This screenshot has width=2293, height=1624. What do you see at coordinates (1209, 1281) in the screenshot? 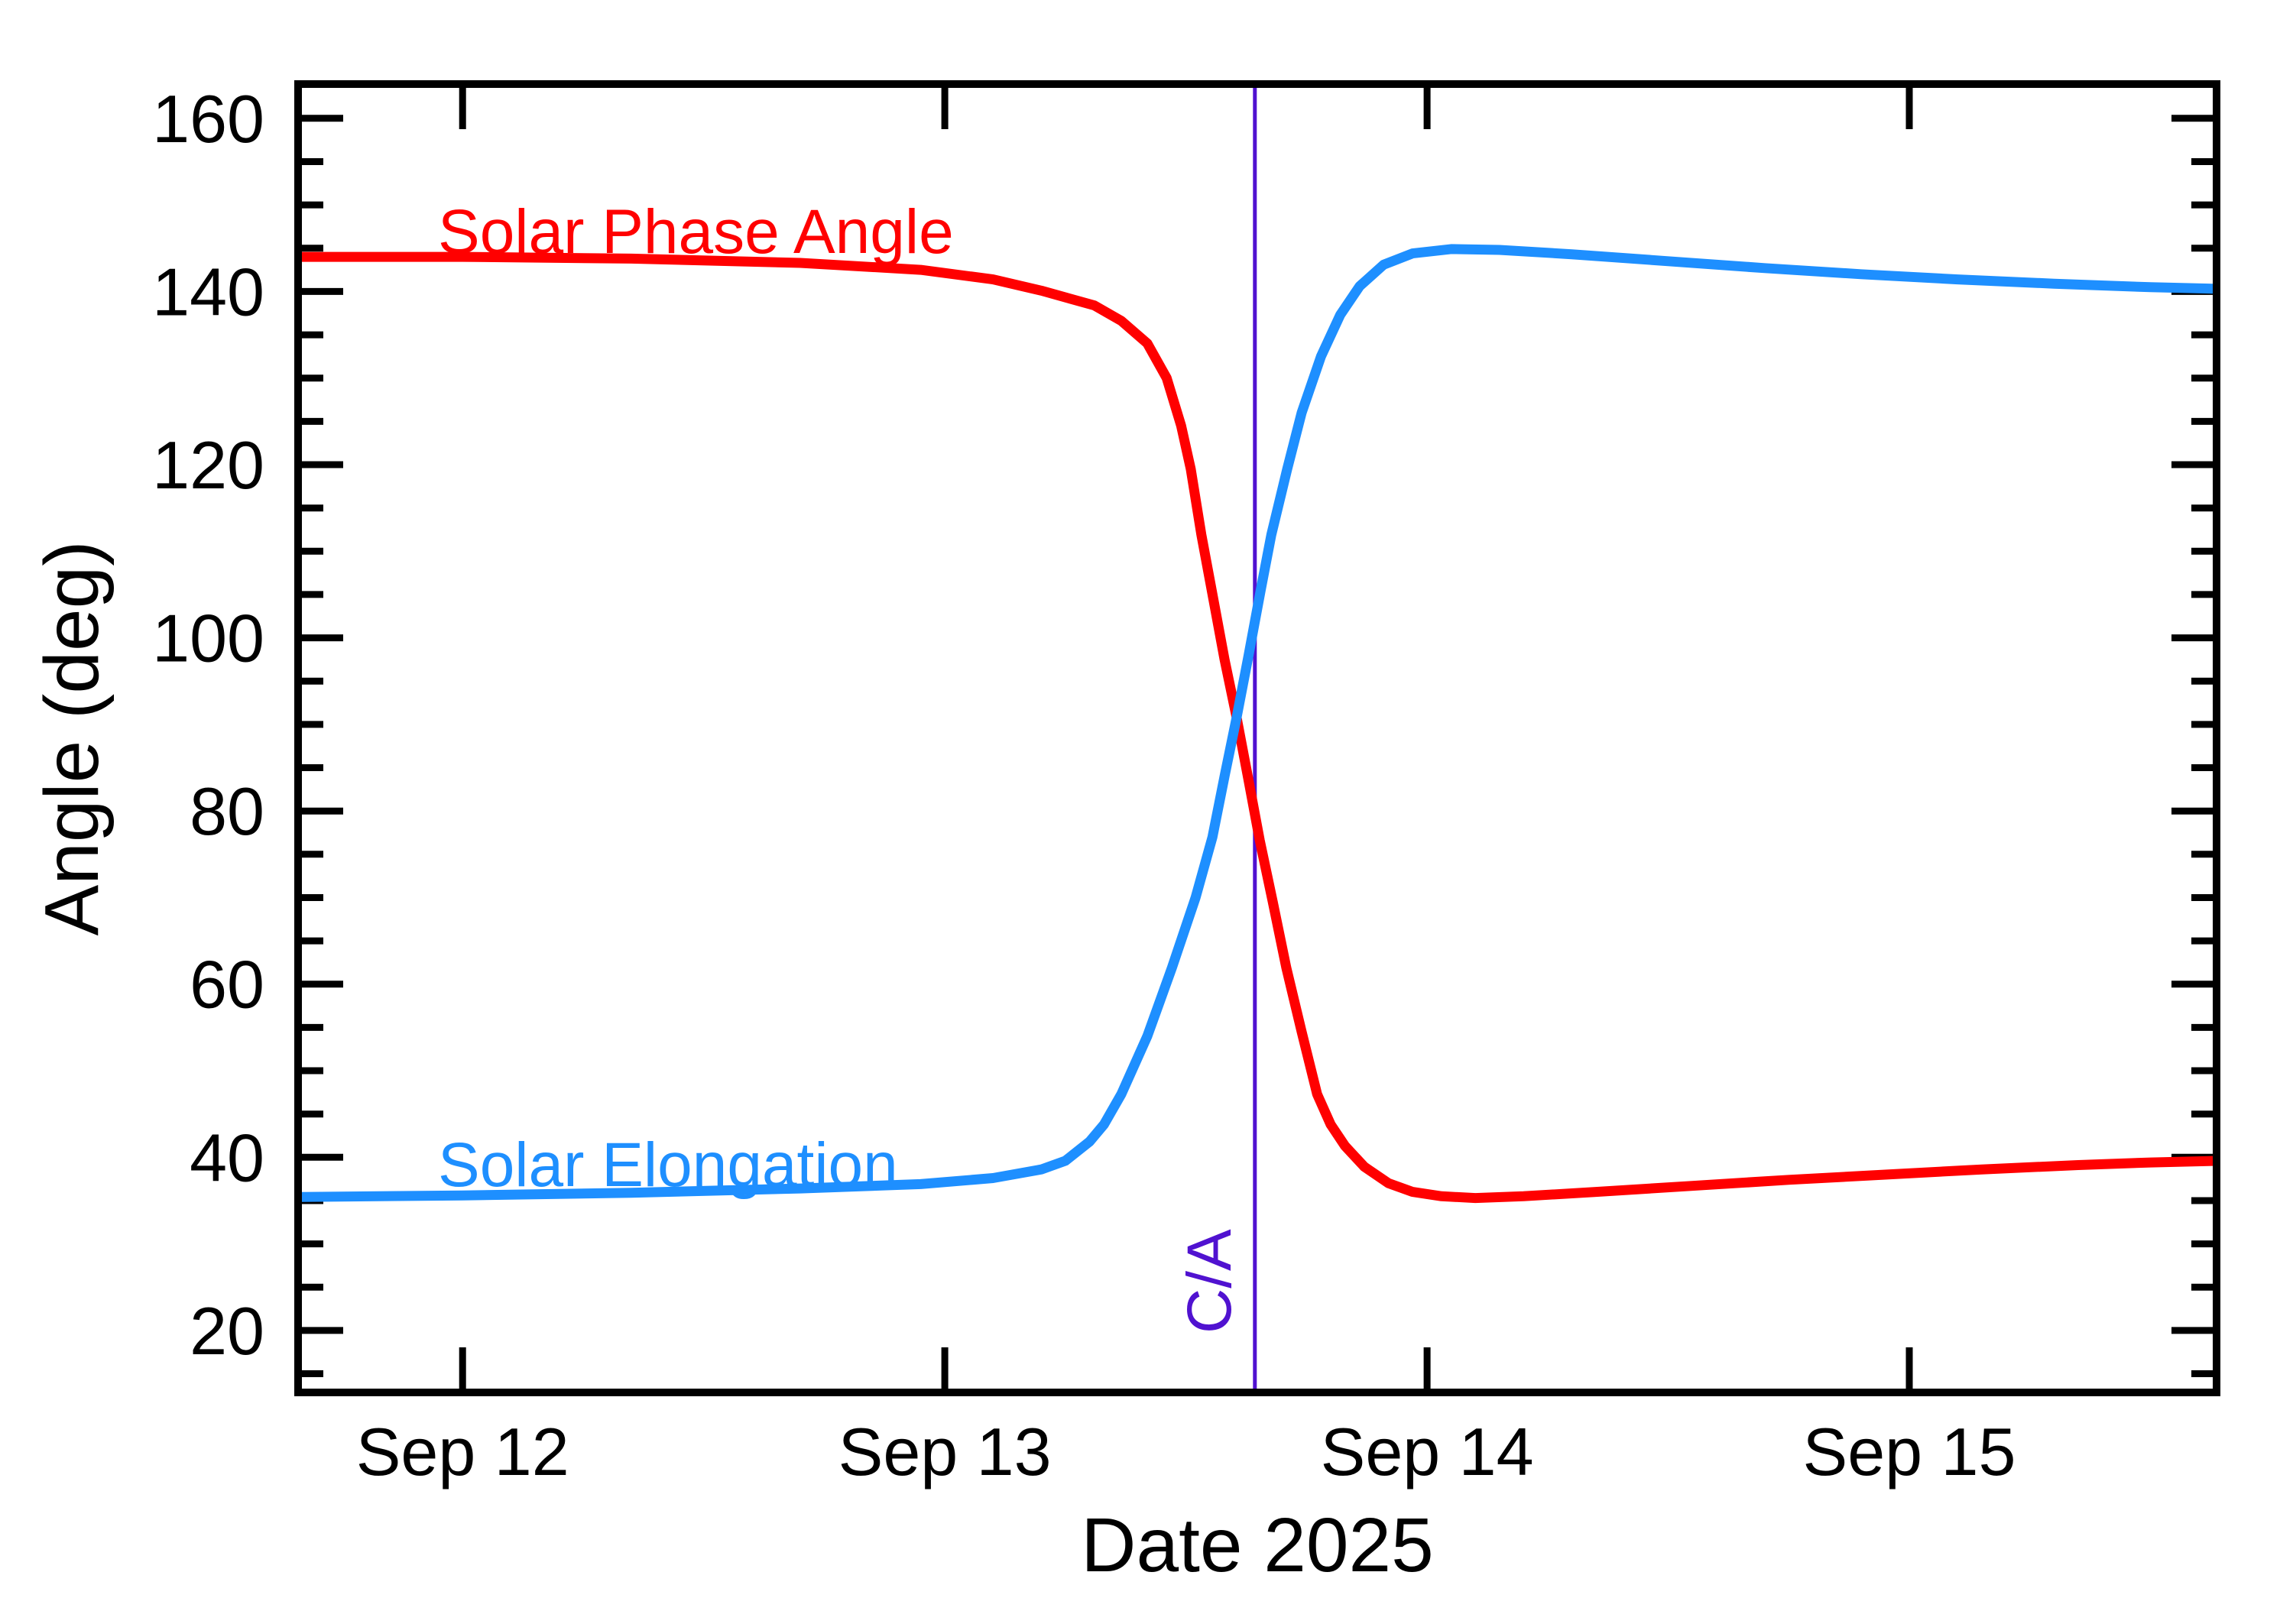
I see `closest-approach-label: C/A` at bounding box center [1209, 1281].